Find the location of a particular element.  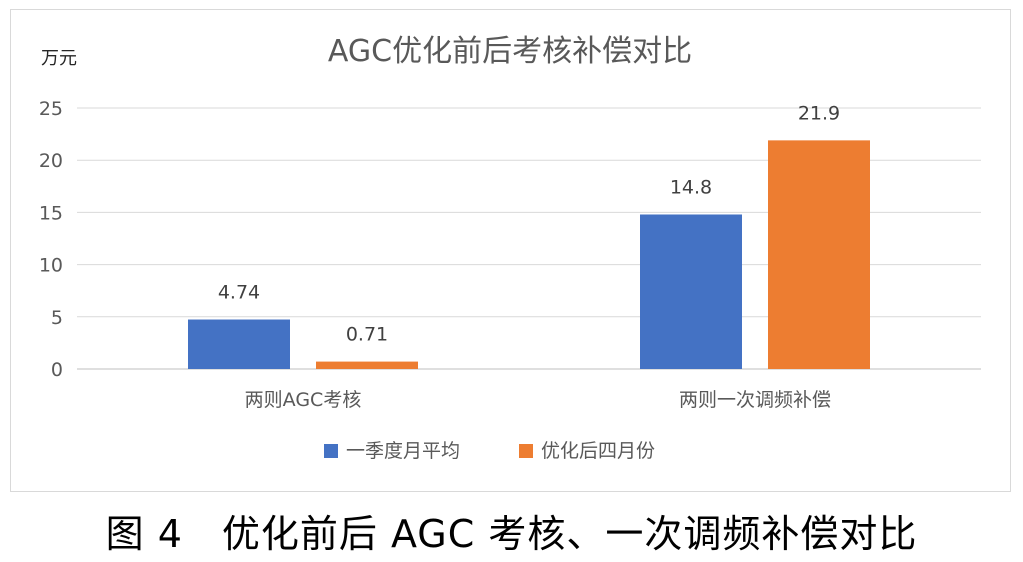

data-label: 14.8 is located at coordinates (691, 187).